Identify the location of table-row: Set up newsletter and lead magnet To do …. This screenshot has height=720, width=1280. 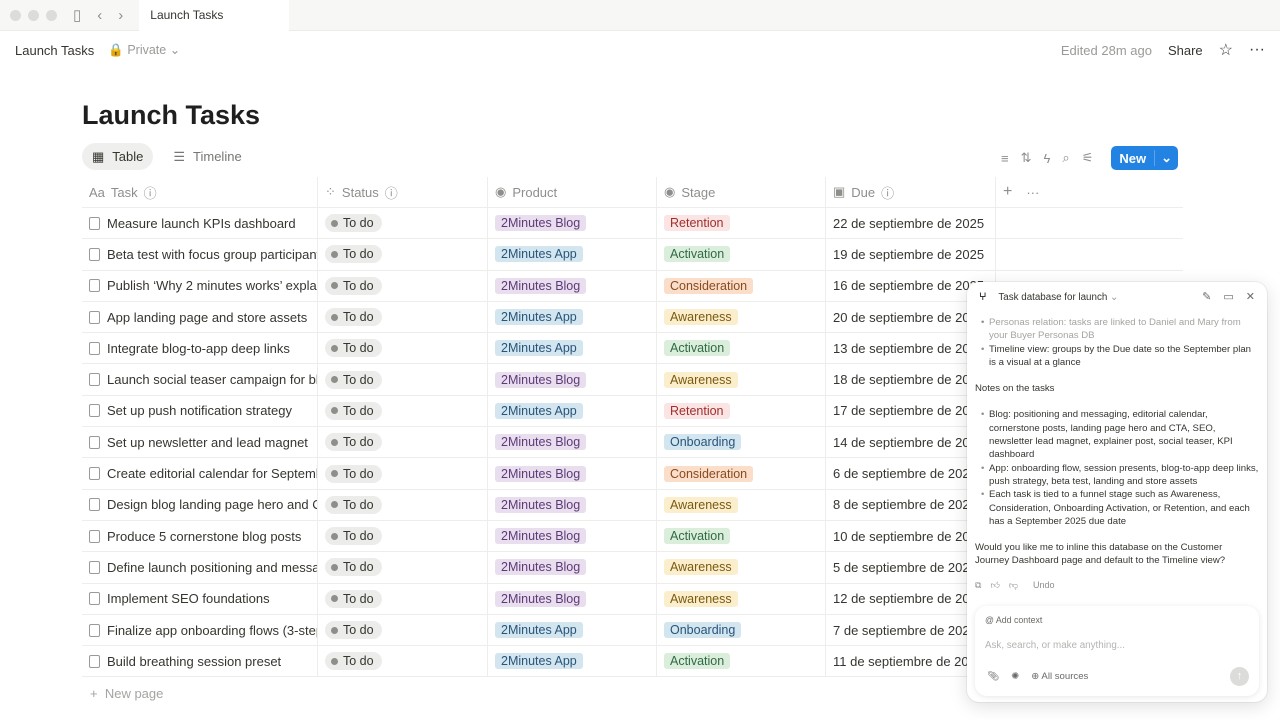
(632, 443).